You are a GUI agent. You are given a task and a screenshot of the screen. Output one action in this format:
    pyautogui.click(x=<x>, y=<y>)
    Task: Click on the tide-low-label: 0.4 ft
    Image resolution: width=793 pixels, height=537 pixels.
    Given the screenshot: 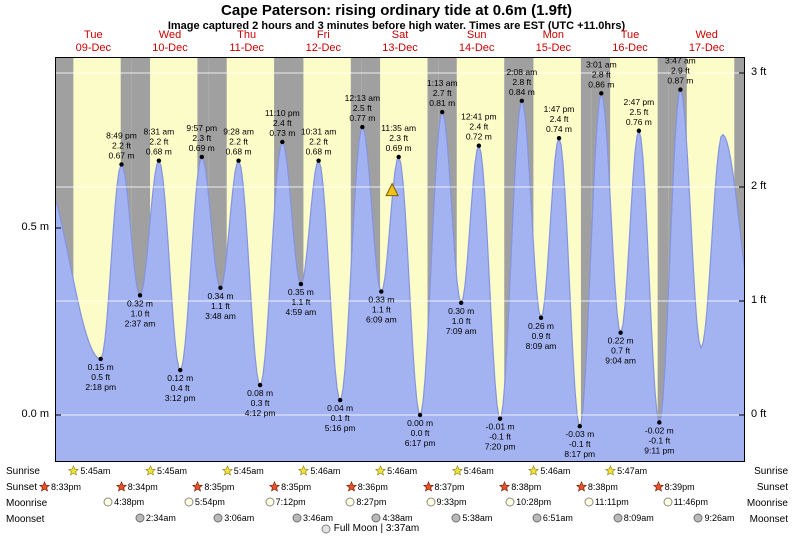 What is the action you would take?
    pyautogui.click(x=181, y=388)
    